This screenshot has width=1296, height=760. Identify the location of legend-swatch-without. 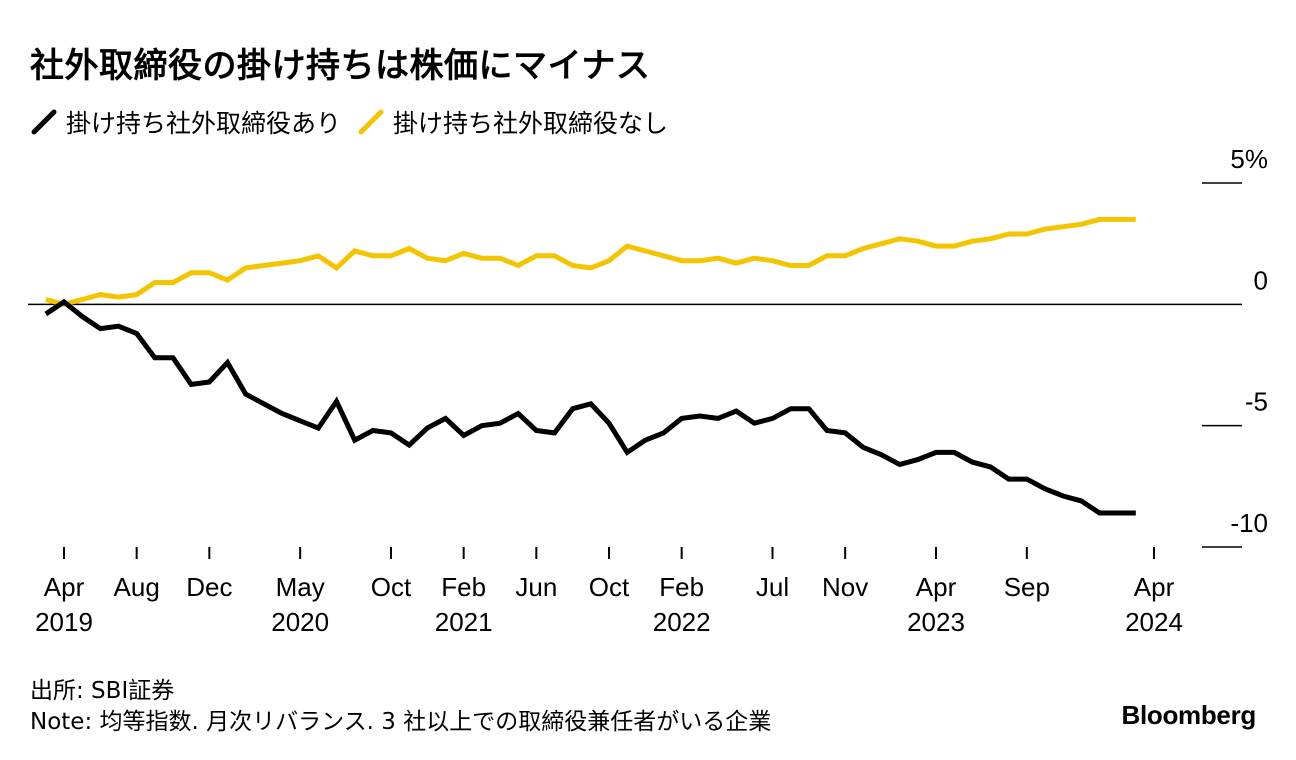
(371, 122).